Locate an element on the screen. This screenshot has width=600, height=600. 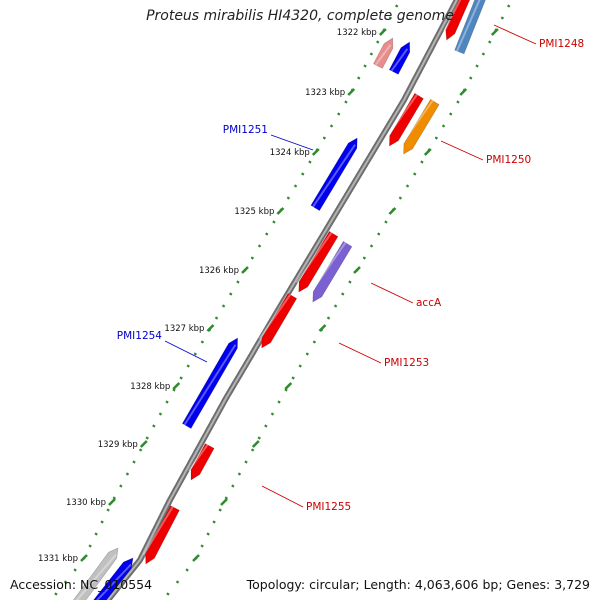
tick-label: 1324 kbp is located at coordinates (290, 153).